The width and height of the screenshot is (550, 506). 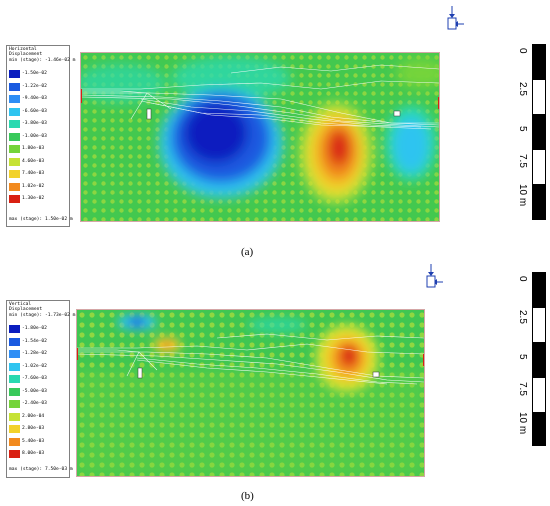 I want to click on failure-lines-a, so click(x=260, y=97).